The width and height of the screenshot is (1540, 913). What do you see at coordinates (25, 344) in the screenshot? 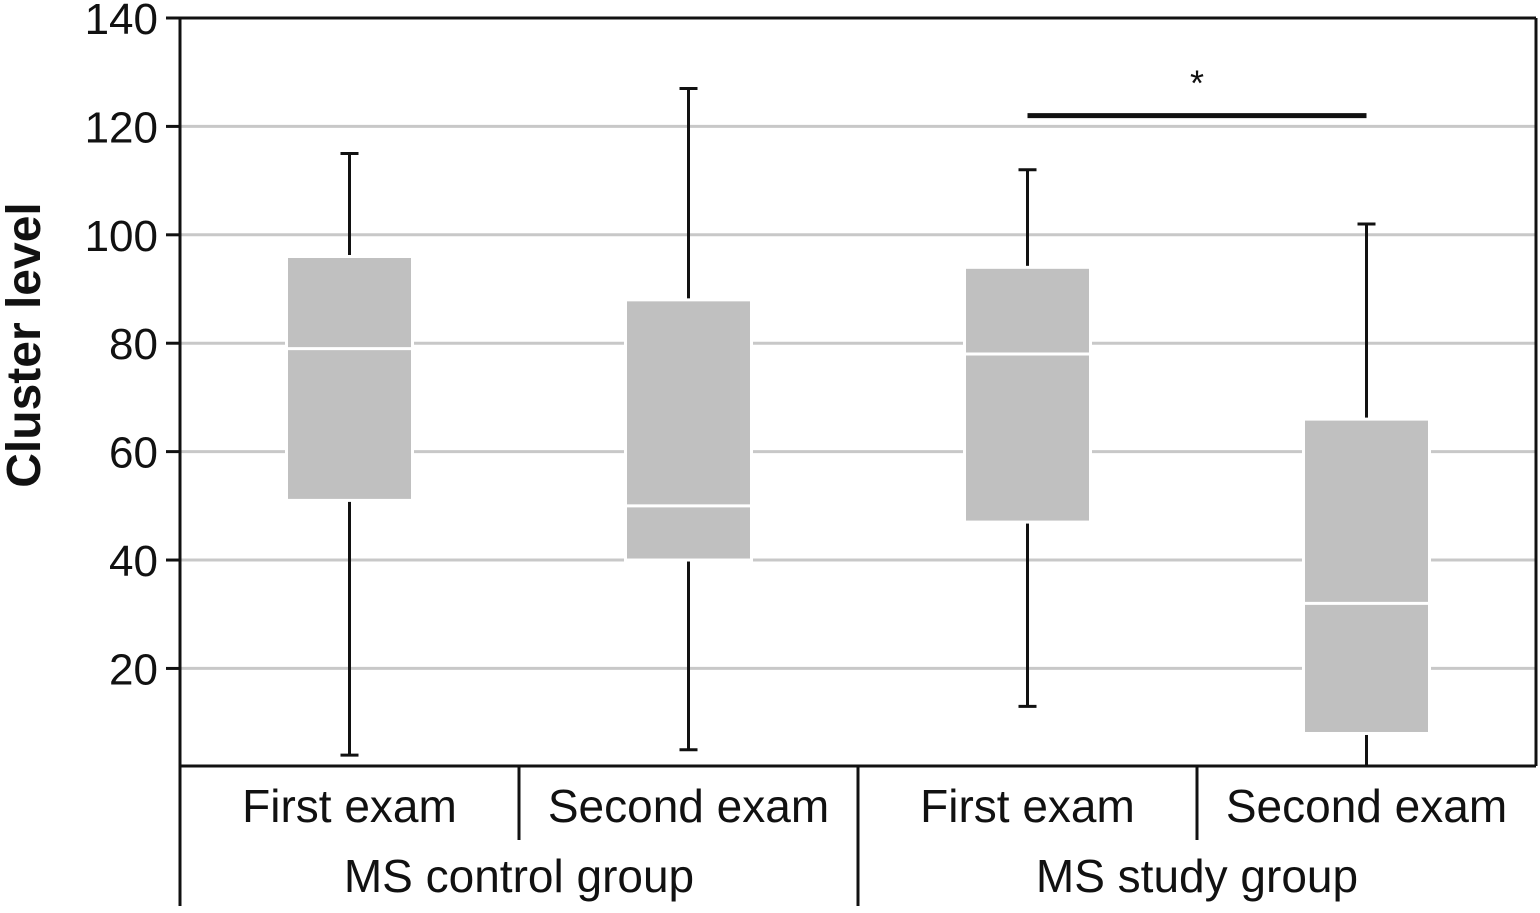
I see `y-axis-title: Cluster level` at bounding box center [25, 344].